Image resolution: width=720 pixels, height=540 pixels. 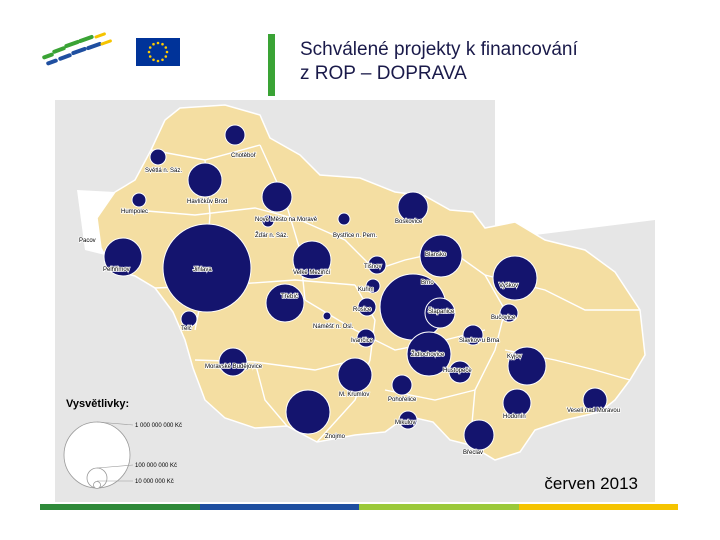 What do you see at coordinates (286, 220) in the screenshot?
I see `place-label: Nové Město na Moravě` at bounding box center [286, 220].